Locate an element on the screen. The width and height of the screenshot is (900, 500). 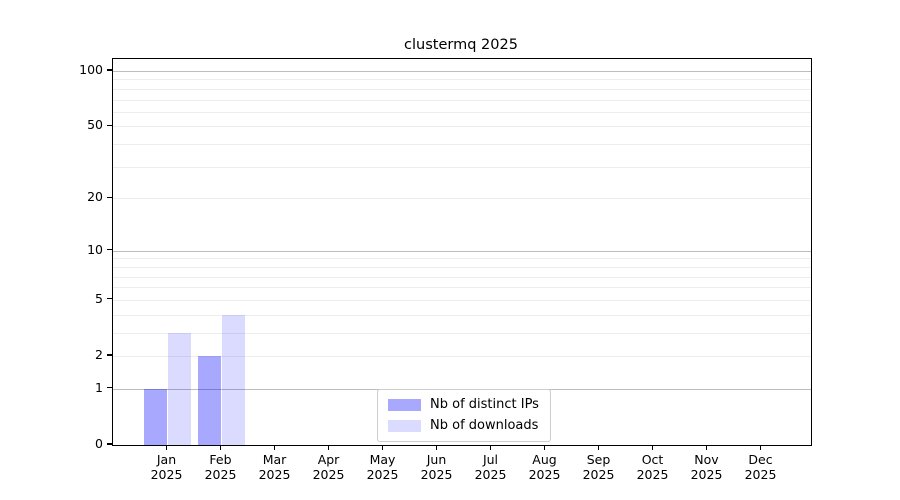
legend-swatch-downloads-icon is located at coordinates (404, 426).